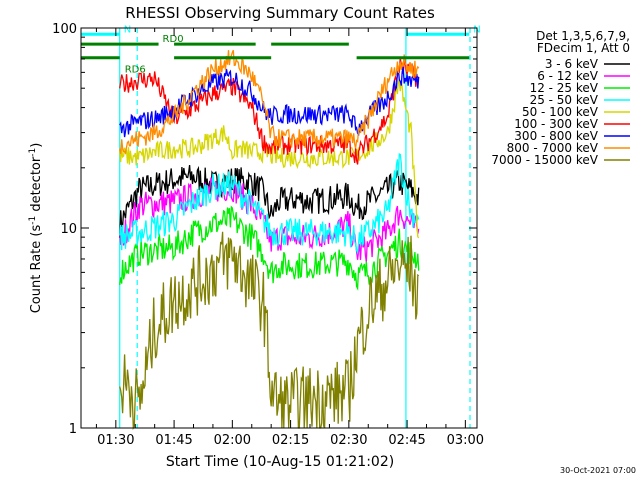 The width and height of the screenshot is (640, 480). Describe the element at coordinates (73, 429) in the screenshot. I see `y-tick-label-0: 1` at that location.